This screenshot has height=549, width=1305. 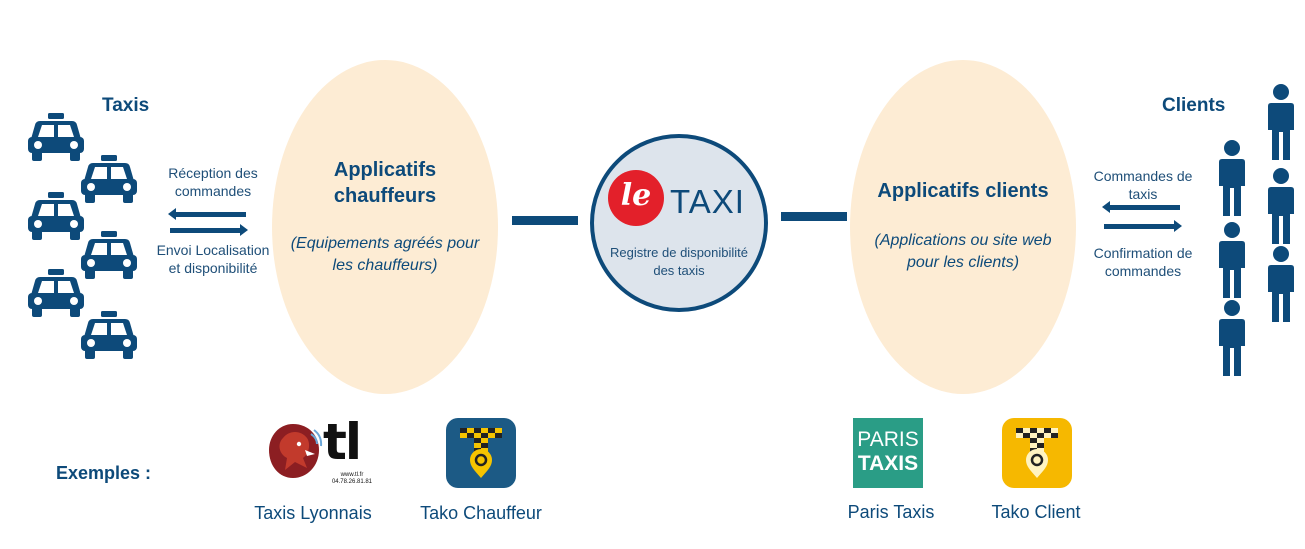 I want to click on paris-taxis-logo: PARIS TAXIS, so click(x=888, y=453).